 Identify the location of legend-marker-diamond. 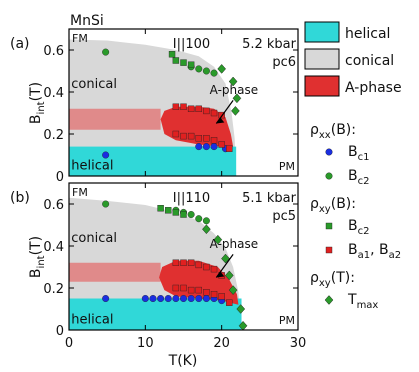
(329, 300).